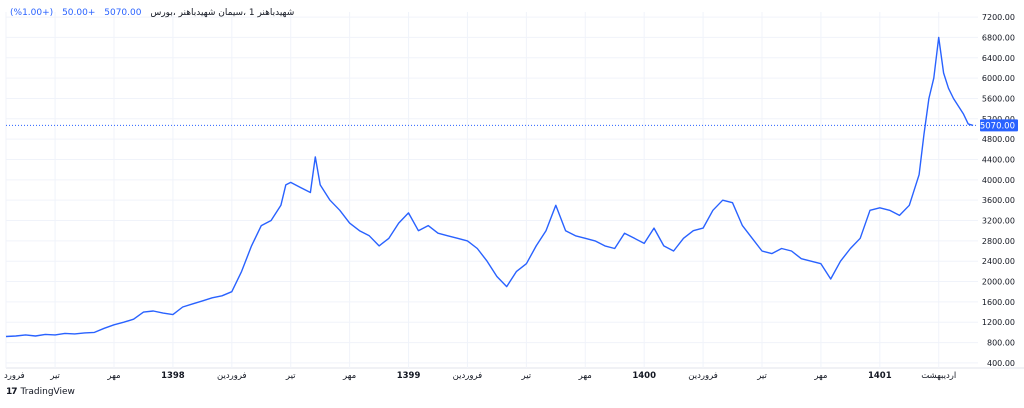 This screenshot has height=408, width=1024. What do you see at coordinates (880, 376) in the screenshot?
I see `x-tick-label: 1401` at bounding box center [880, 376].